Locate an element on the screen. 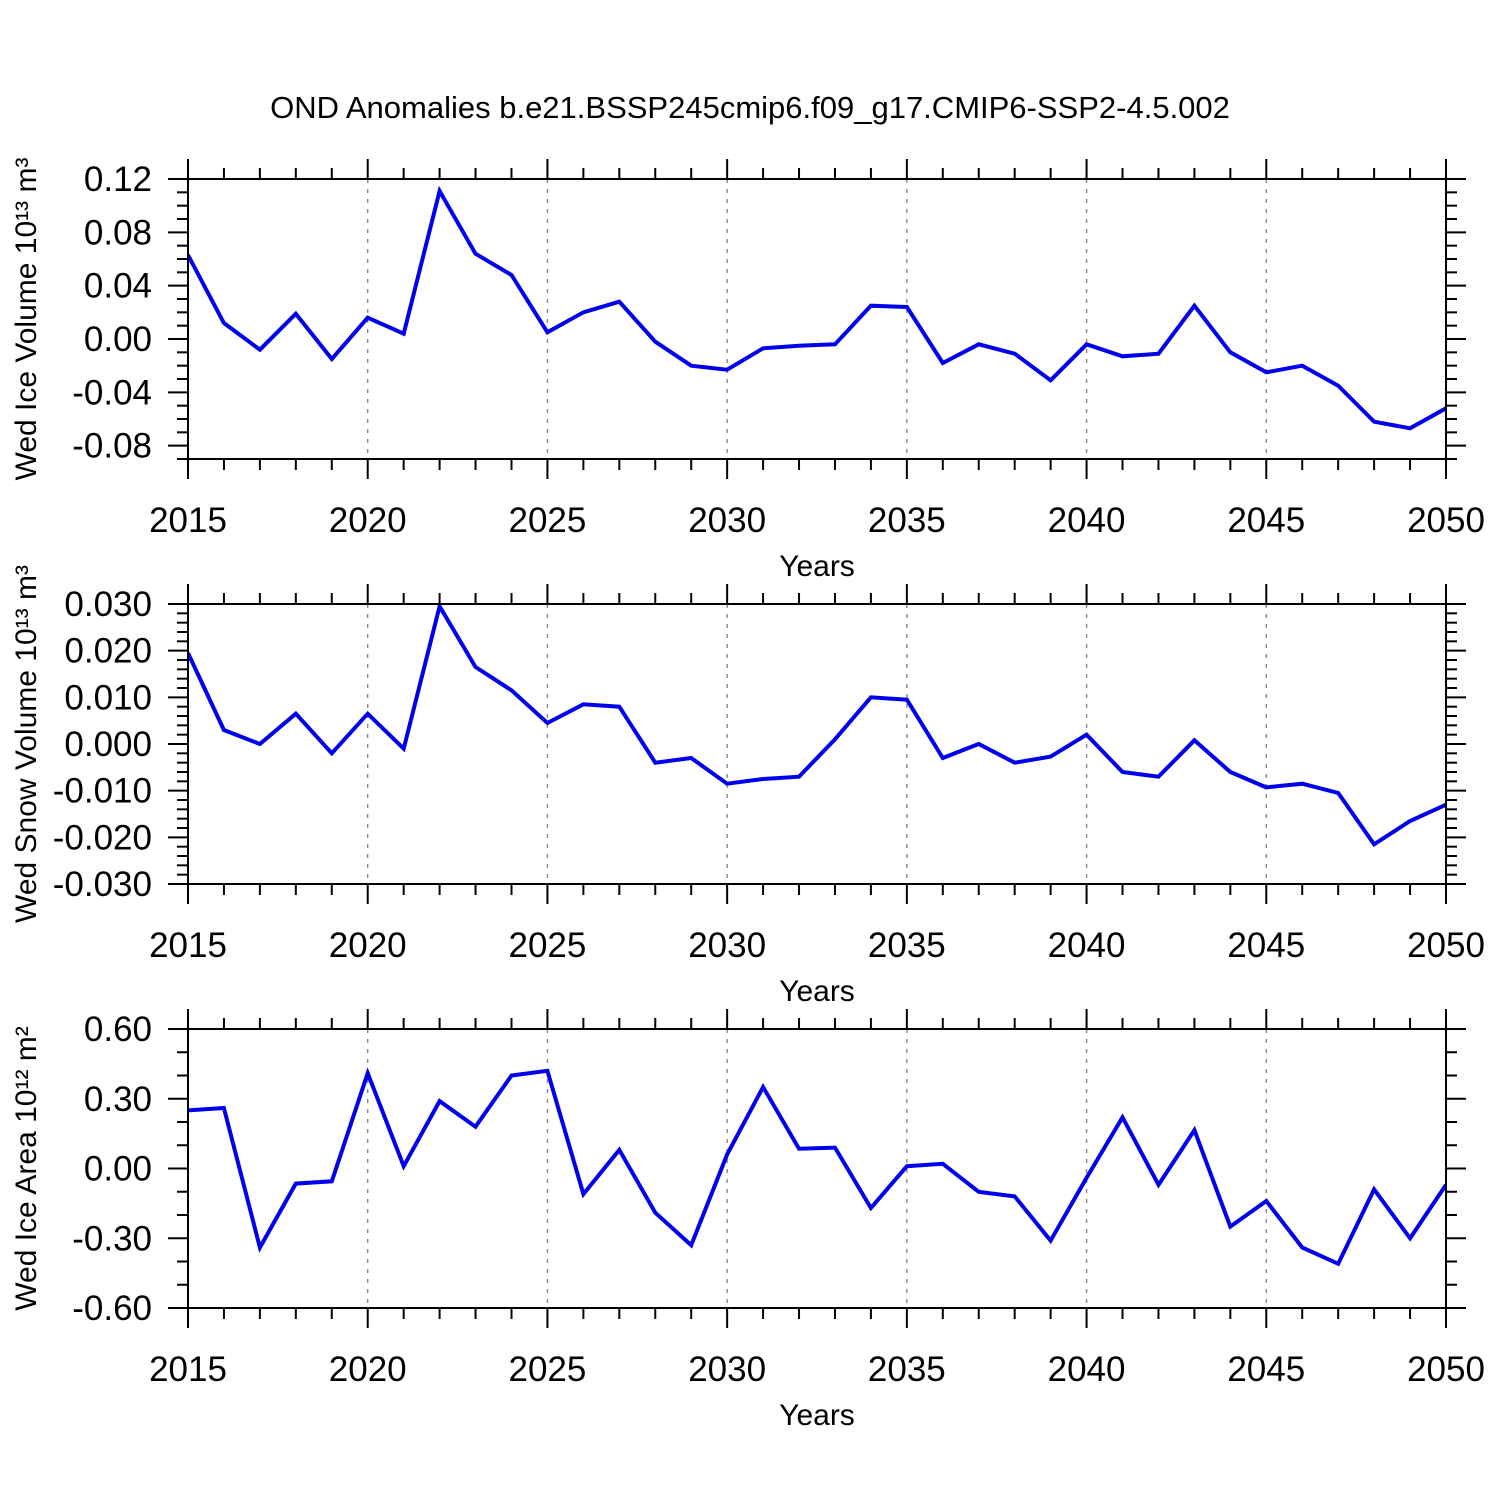 This screenshot has width=1500, height=1505. y-tick-label: -0.04 is located at coordinates (112, 392).